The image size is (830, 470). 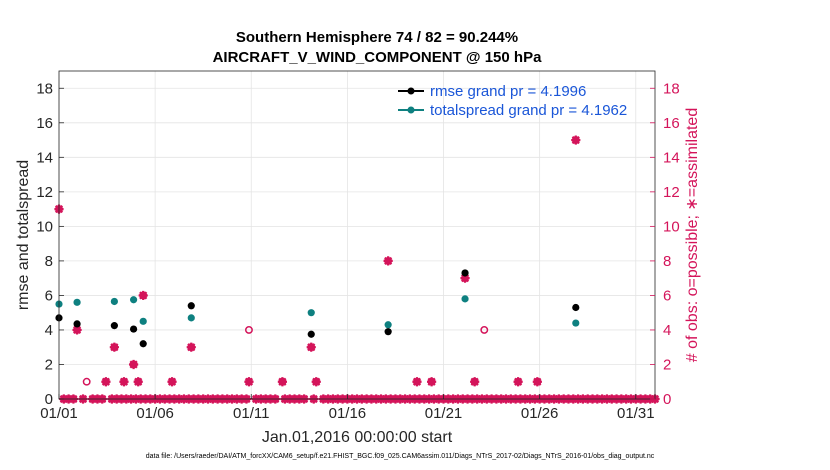 What do you see at coordinates (44, 192) in the screenshot?
I see `y-tick-label-left: 12` at bounding box center [44, 192].